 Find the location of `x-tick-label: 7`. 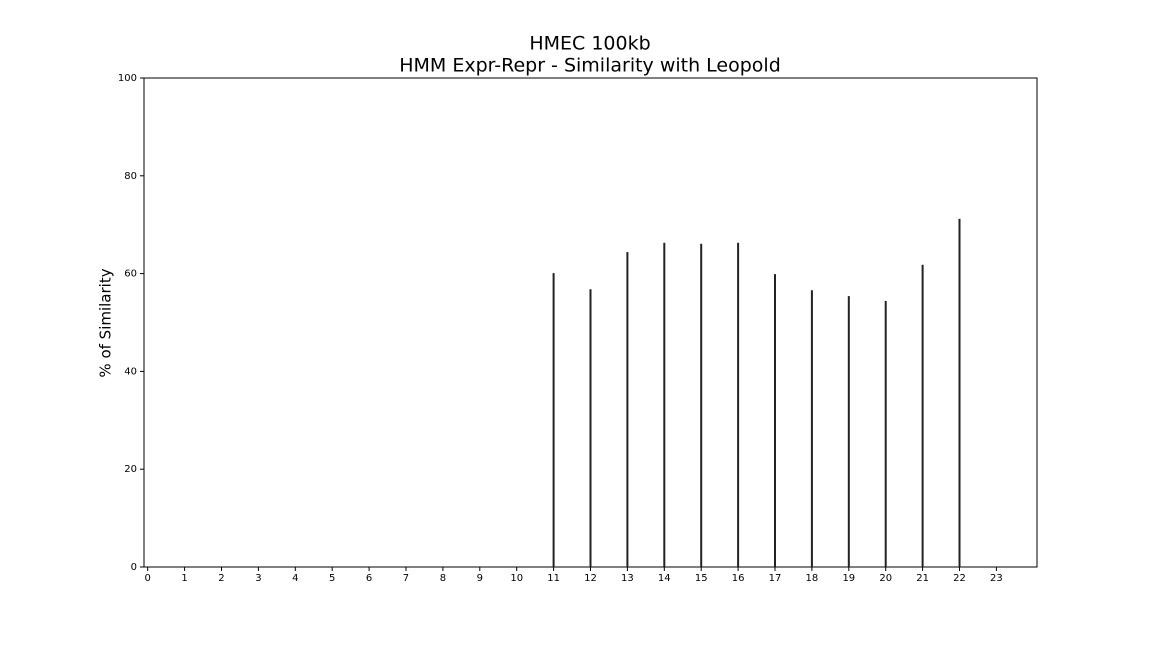

x-tick-label: 7 is located at coordinates (406, 578).